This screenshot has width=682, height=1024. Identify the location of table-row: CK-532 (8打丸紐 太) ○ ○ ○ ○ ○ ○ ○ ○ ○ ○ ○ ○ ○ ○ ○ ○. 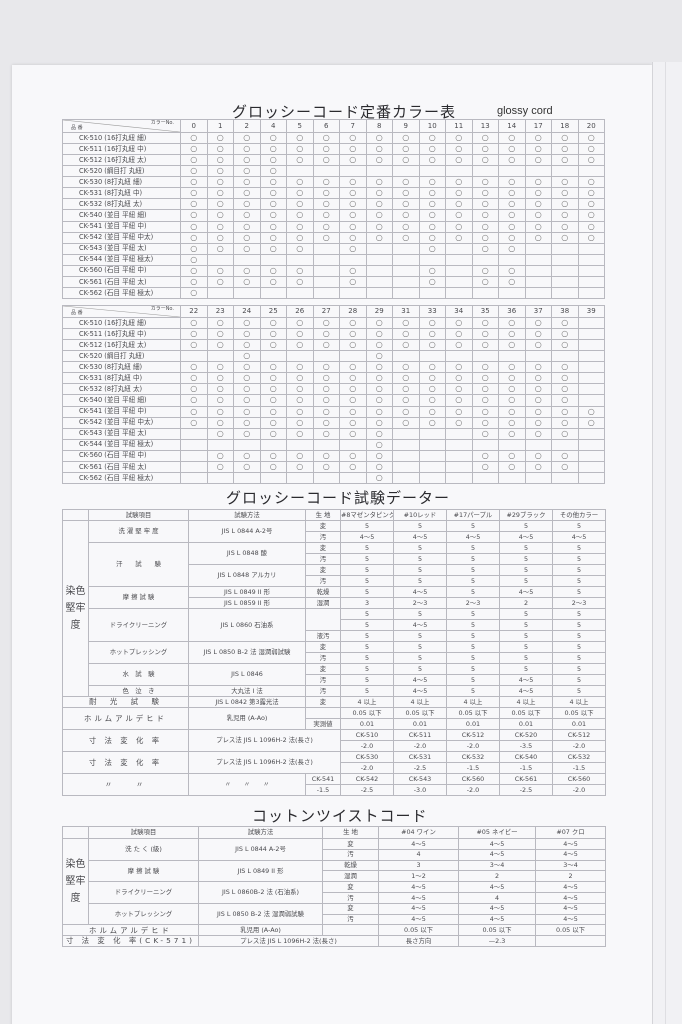
(333, 204).